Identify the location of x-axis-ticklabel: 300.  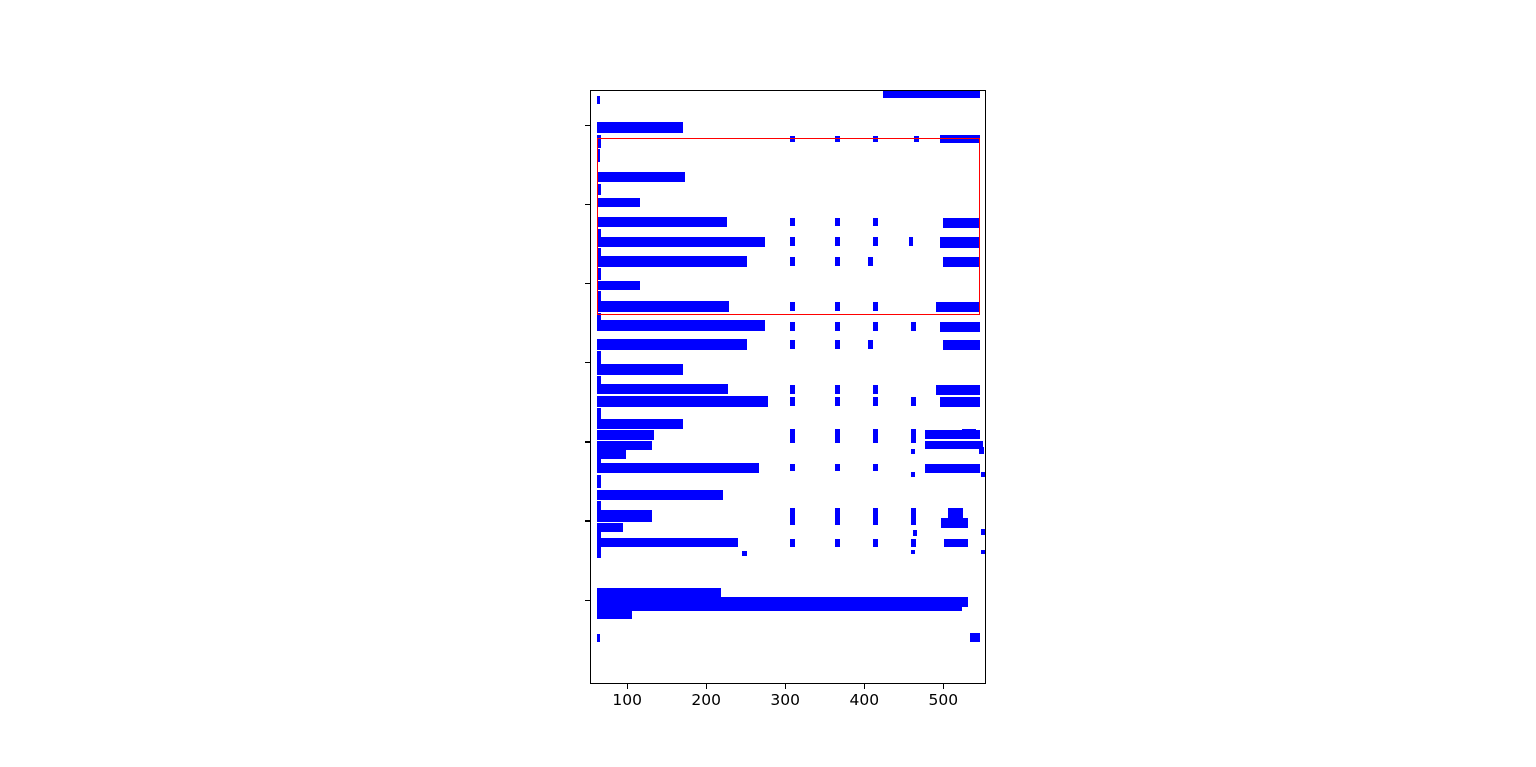
(785, 700).